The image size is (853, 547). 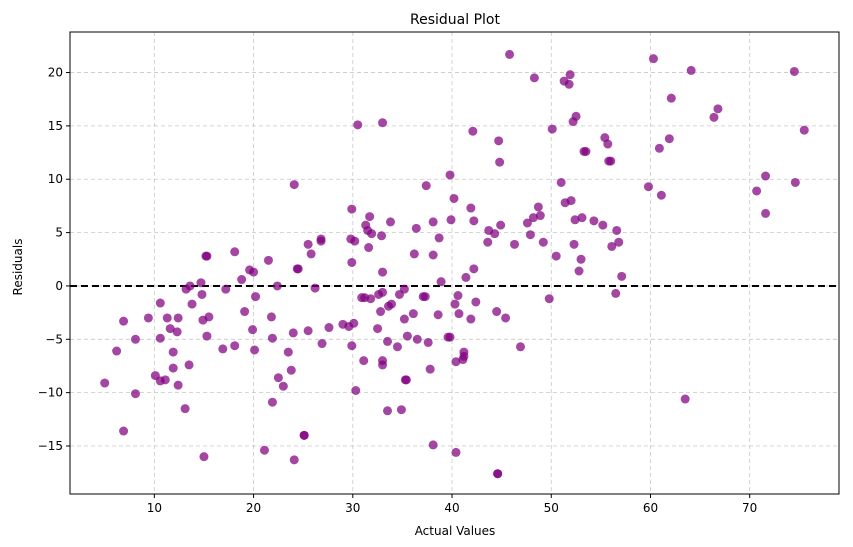 I want to click on y-tick-label: 10, so click(x=55, y=179).